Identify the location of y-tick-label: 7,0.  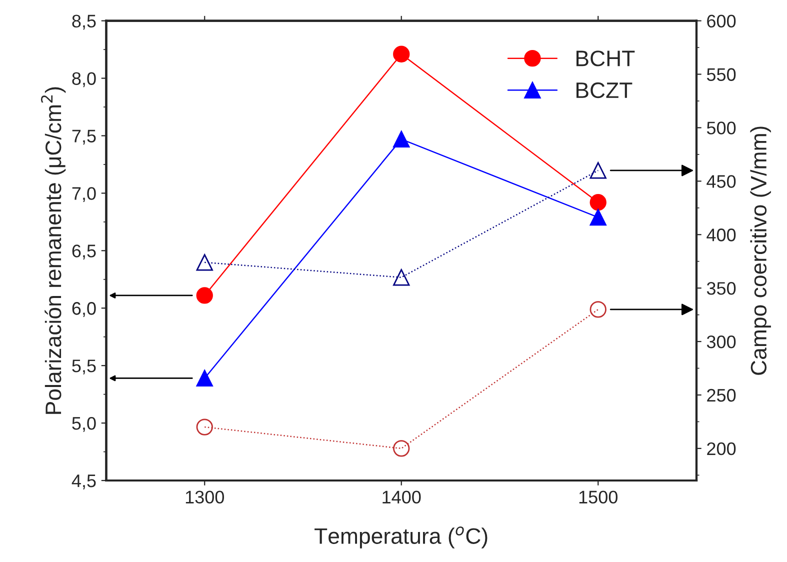
(84, 194).